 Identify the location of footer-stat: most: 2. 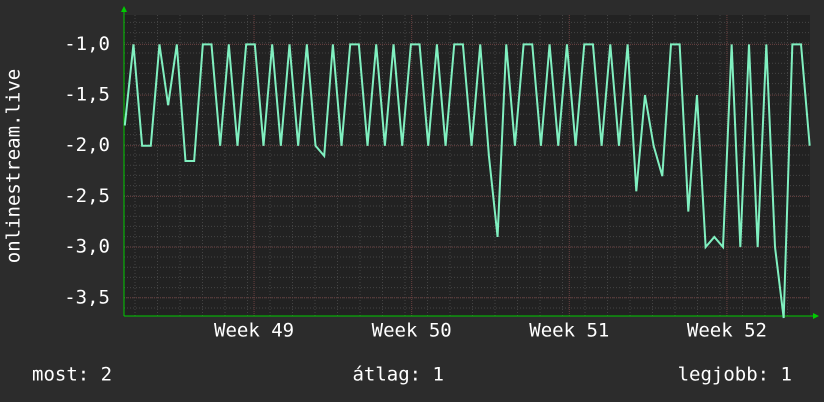
(72, 375).